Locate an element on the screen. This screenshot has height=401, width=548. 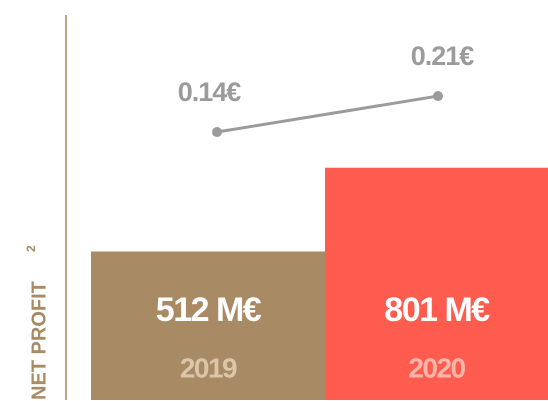
line-value-label: 0.14€ is located at coordinates (210, 92).